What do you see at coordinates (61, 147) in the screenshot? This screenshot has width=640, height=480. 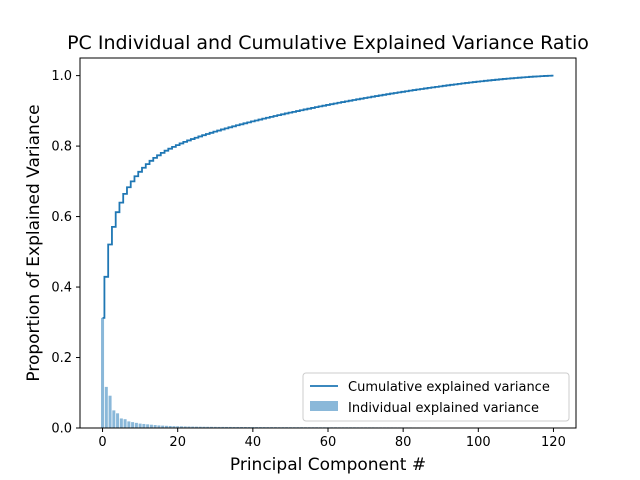 I see `y-tick-label: 0.8` at bounding box center [61, 147].